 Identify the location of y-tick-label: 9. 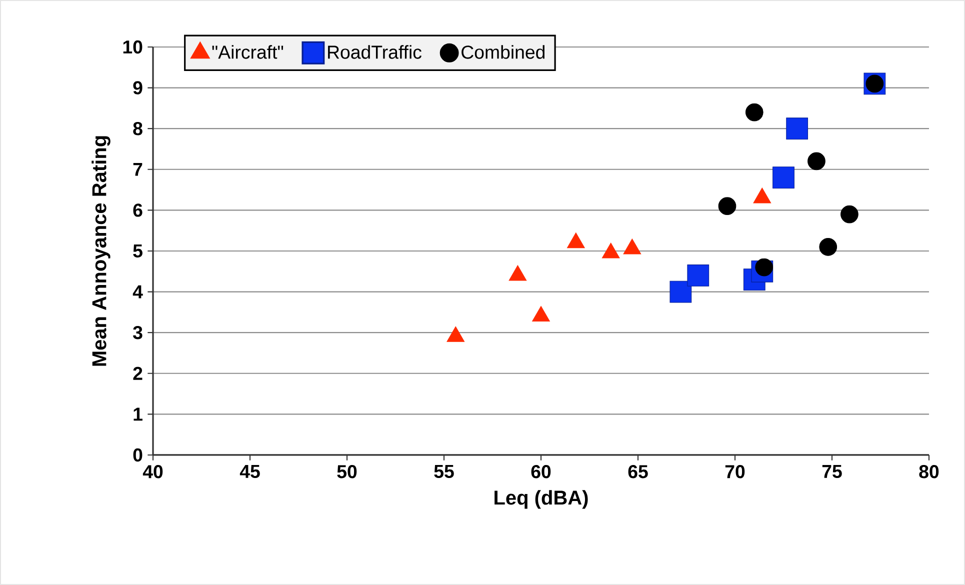
(137, 87).